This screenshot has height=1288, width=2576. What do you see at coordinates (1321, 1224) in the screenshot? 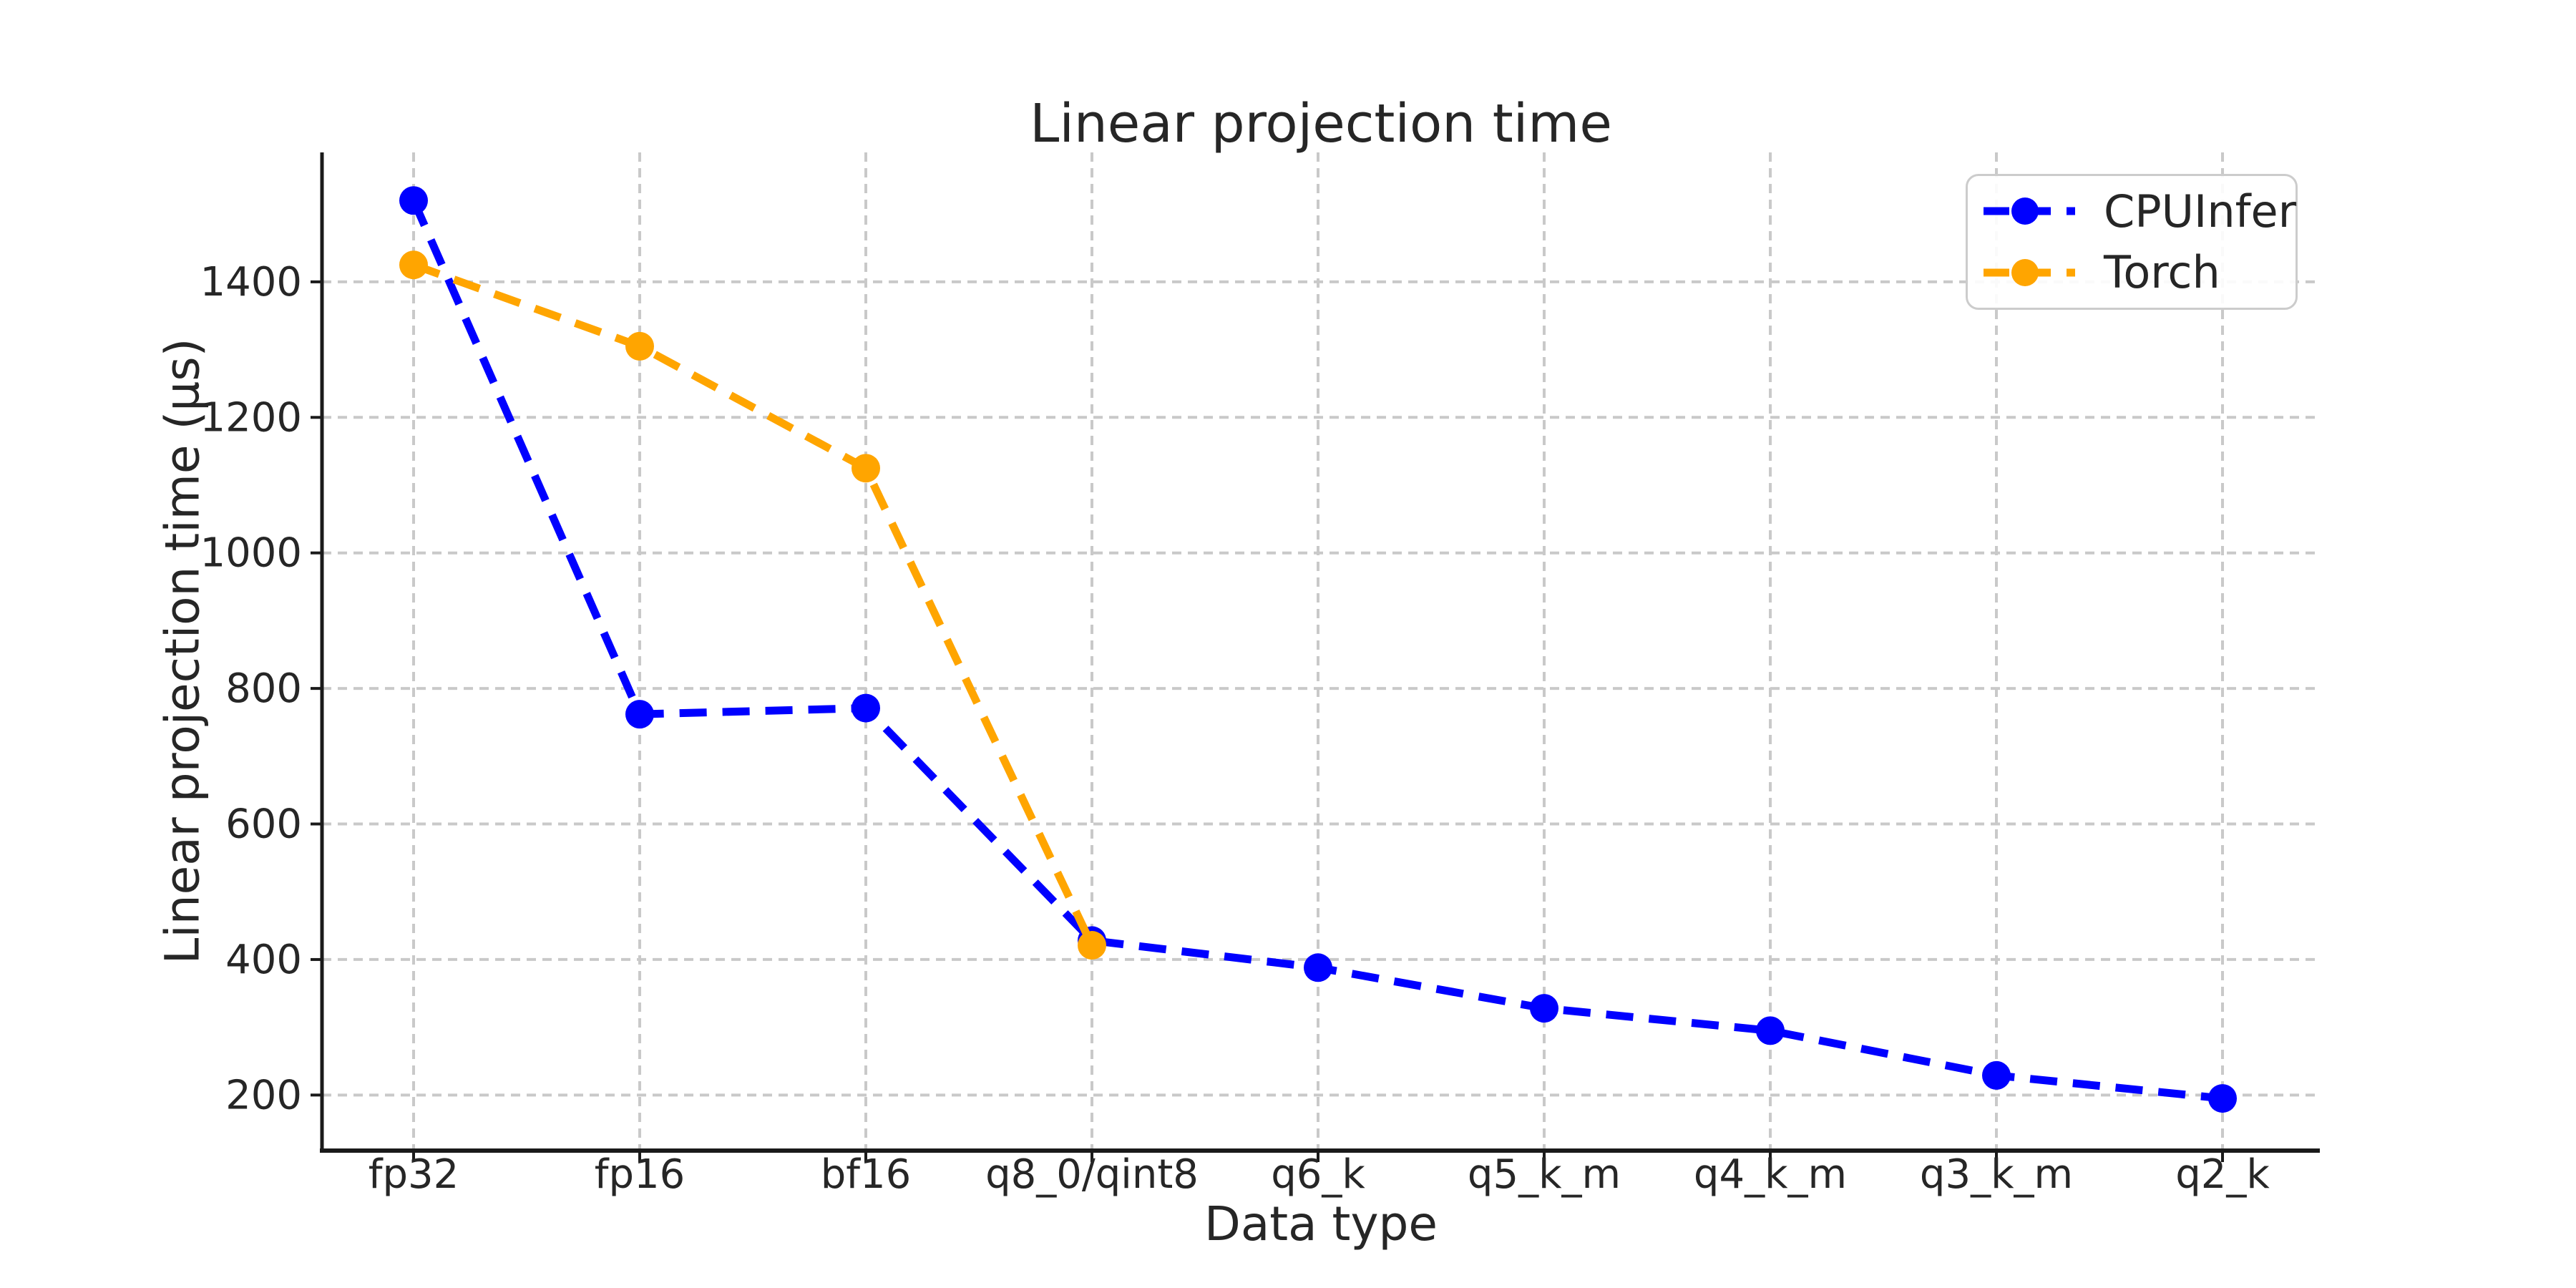
I see `x-axis-label: Data type` at bounding box center [1321, 1224].